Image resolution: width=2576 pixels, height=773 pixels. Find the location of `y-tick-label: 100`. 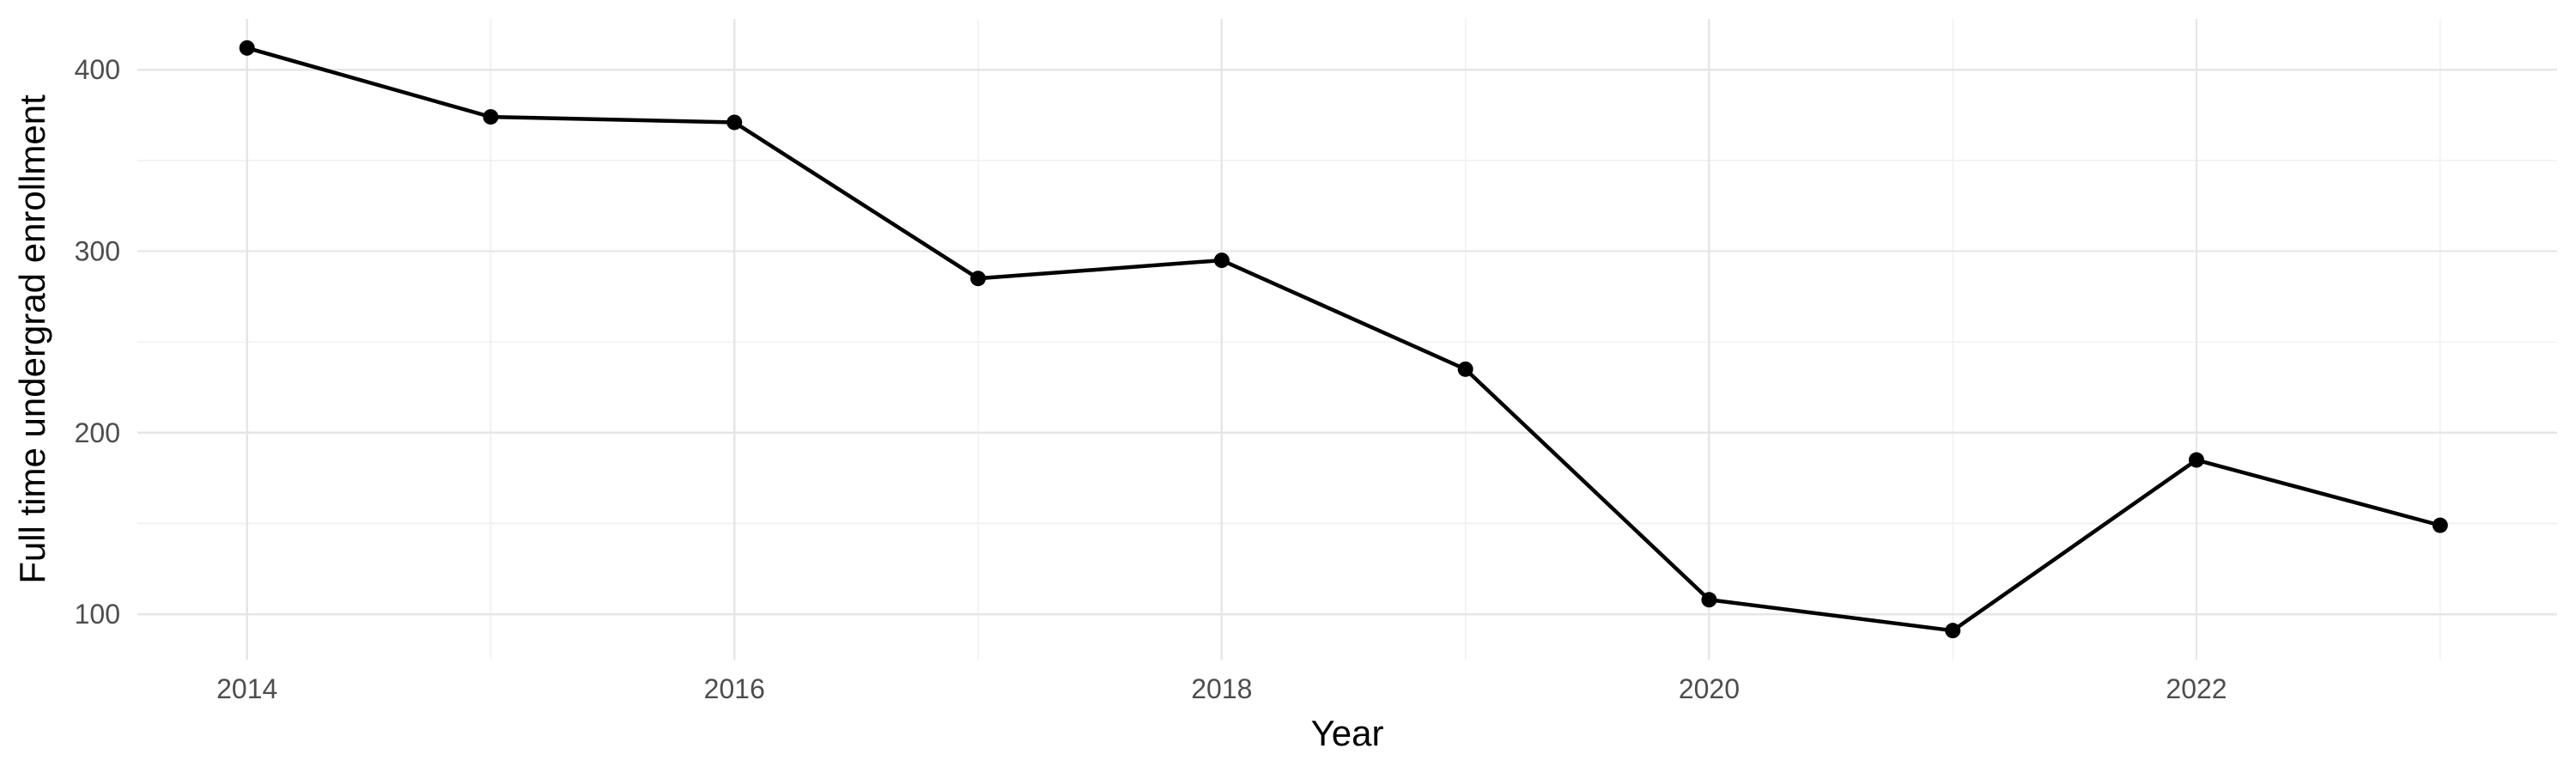

y-tick-label: 100 is located at coordinates (98, 614).